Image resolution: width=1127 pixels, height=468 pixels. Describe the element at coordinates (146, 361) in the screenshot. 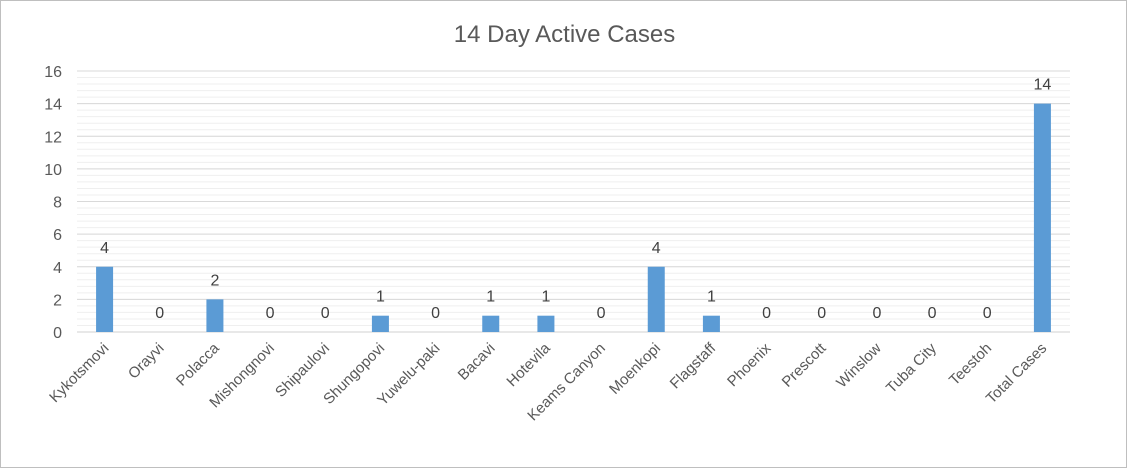

I see `x-tick-label: Orayvi` at that location.